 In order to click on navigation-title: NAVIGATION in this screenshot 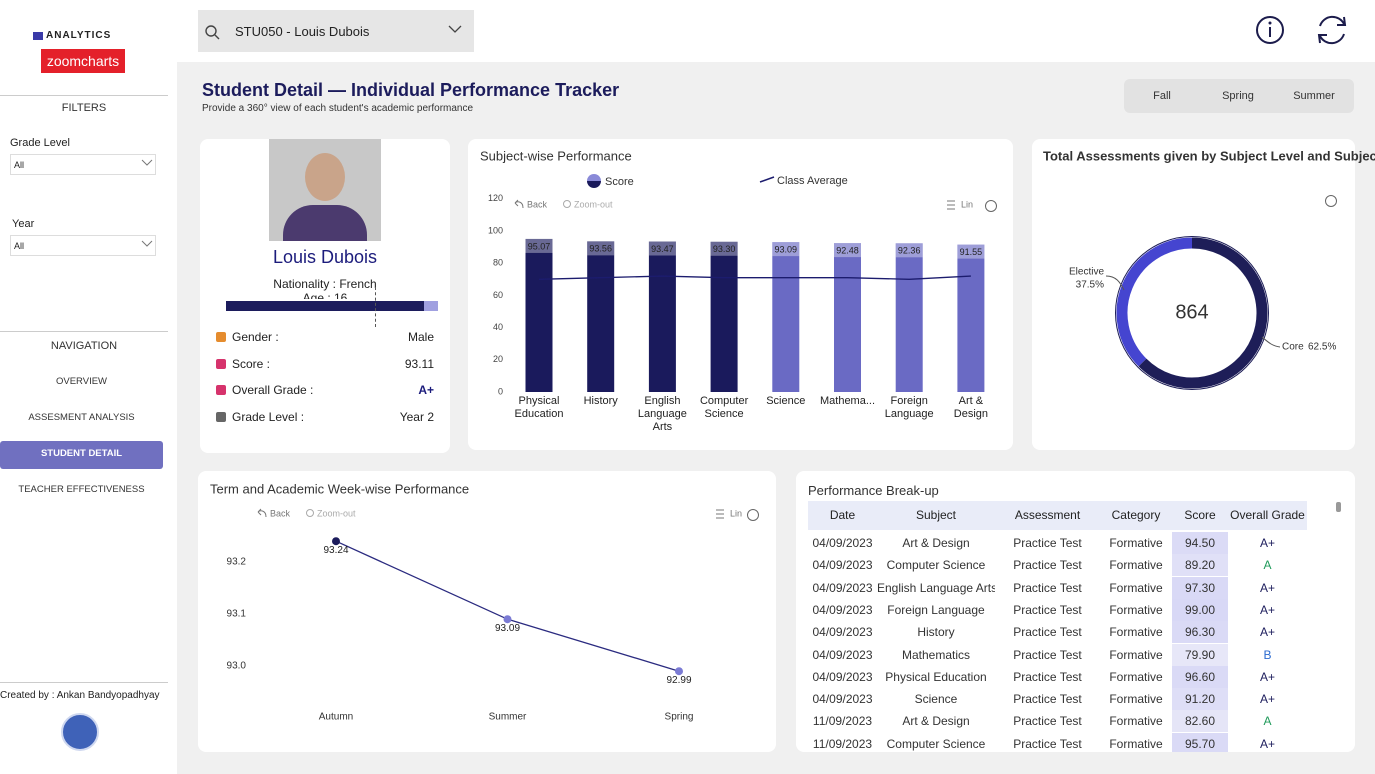, I will do `click(84, 346)`.